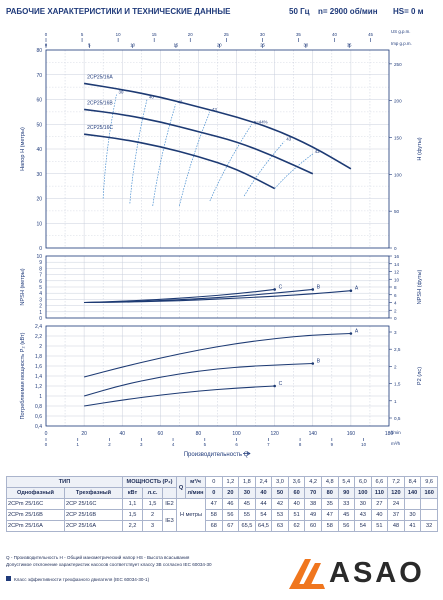 This screenshot has width=443, height=600. What do you see at coordinates (357, 289) in the screenshot?
I see `series-label: A` at bounding box center [357, 289].